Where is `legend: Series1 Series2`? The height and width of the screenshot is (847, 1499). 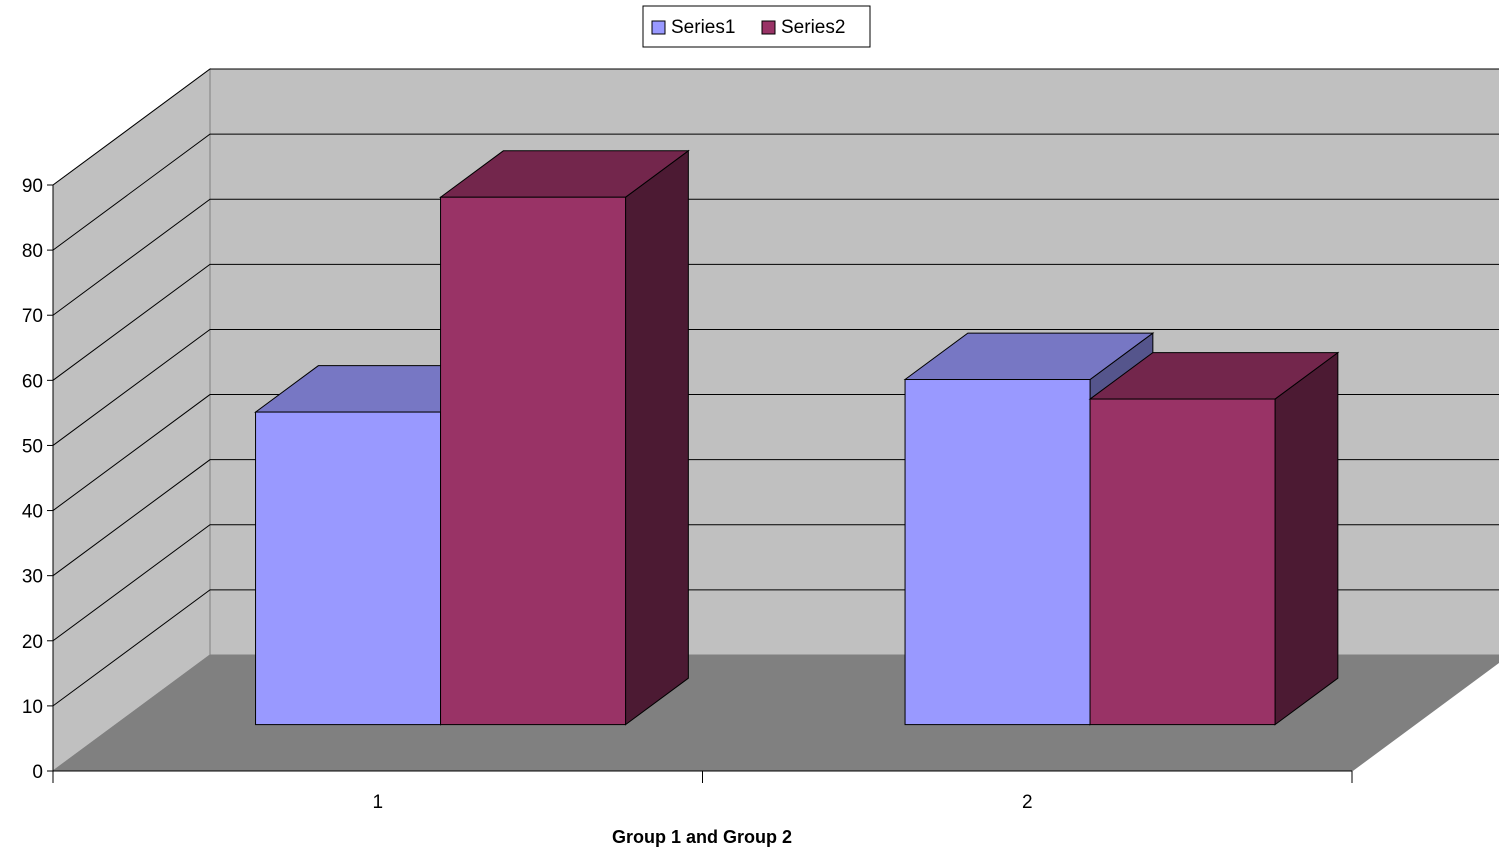
legend: Series1 Series2 is located at coordinates (756, 26).